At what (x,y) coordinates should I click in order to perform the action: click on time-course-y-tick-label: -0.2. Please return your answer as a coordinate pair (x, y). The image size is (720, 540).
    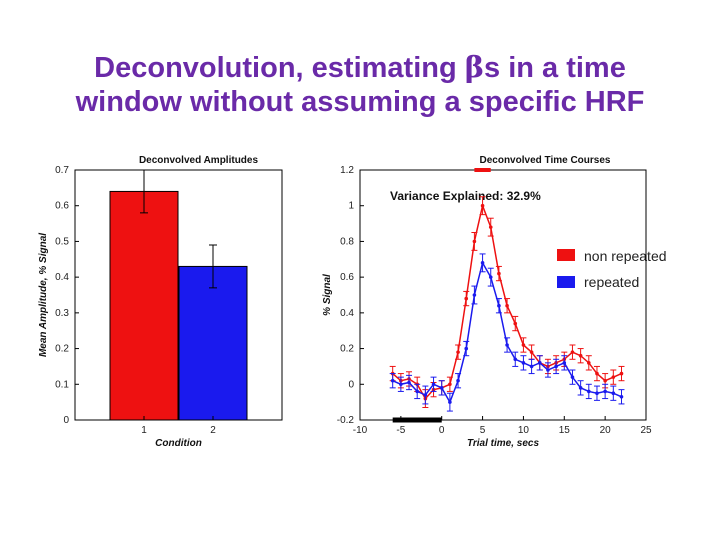
    Looking at the image, I should click on (346, 420).